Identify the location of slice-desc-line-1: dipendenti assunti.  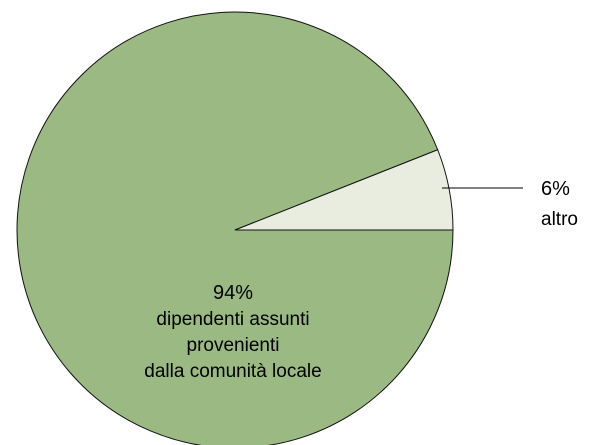
(232, 319).